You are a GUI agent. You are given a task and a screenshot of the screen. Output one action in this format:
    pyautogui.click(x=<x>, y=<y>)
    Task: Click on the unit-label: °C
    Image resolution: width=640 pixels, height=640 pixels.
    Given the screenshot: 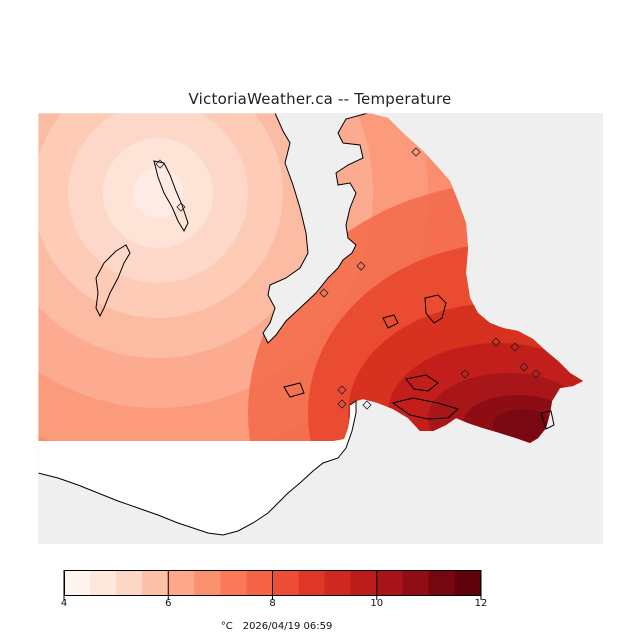 What is the action you would take?
    pyautogui.click(x=226, y=626)
    